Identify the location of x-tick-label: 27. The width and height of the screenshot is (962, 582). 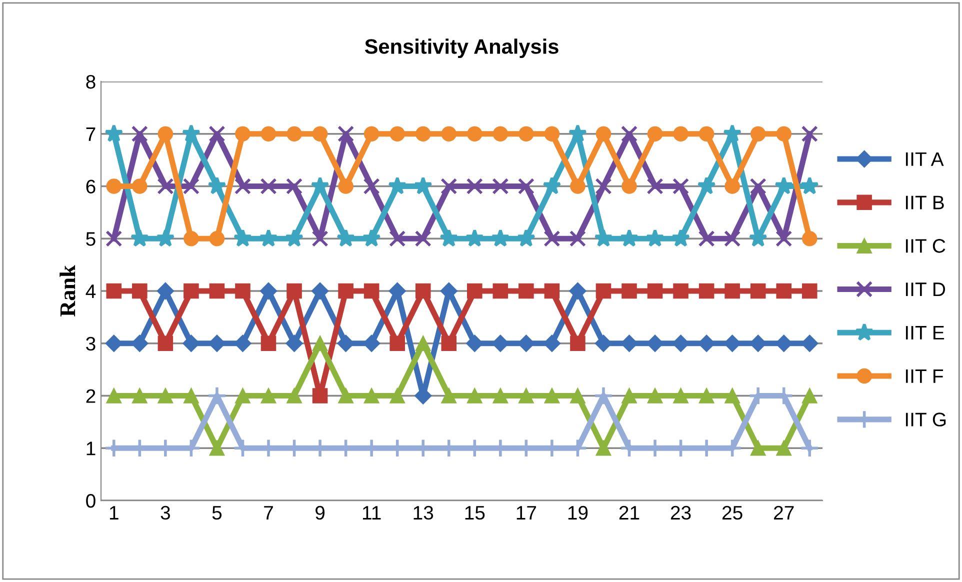
(784, 513).